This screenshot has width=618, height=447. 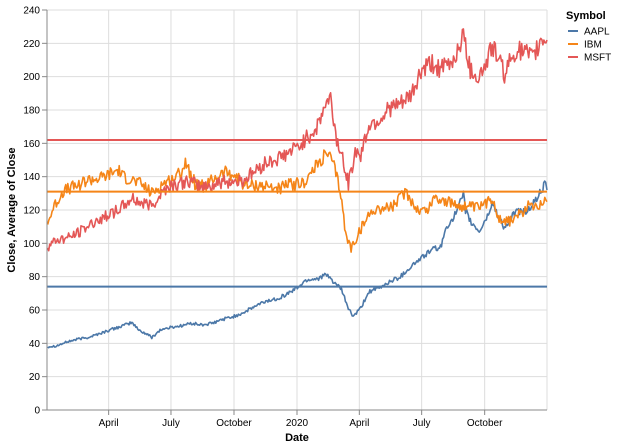 I want to click on legend: Symbol AAPL IBM MSFT, so click(x=588, y=37).